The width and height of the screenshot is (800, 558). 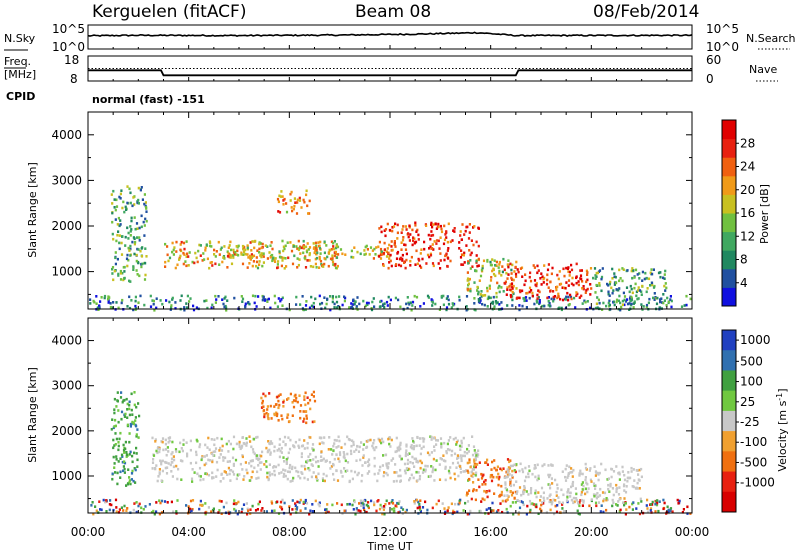 I want to click on time-axis-label: Time UT, so click(x=389, y=546).